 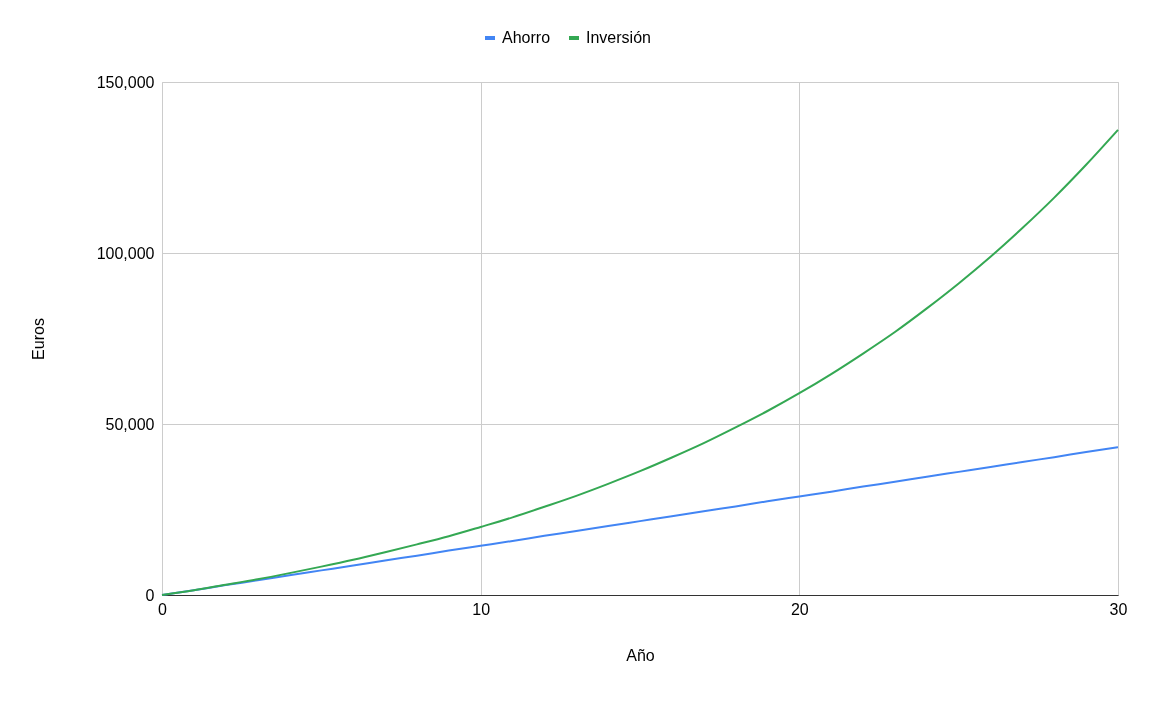 I want to click on x-tick-label: 0, so click(x=163, y=609).